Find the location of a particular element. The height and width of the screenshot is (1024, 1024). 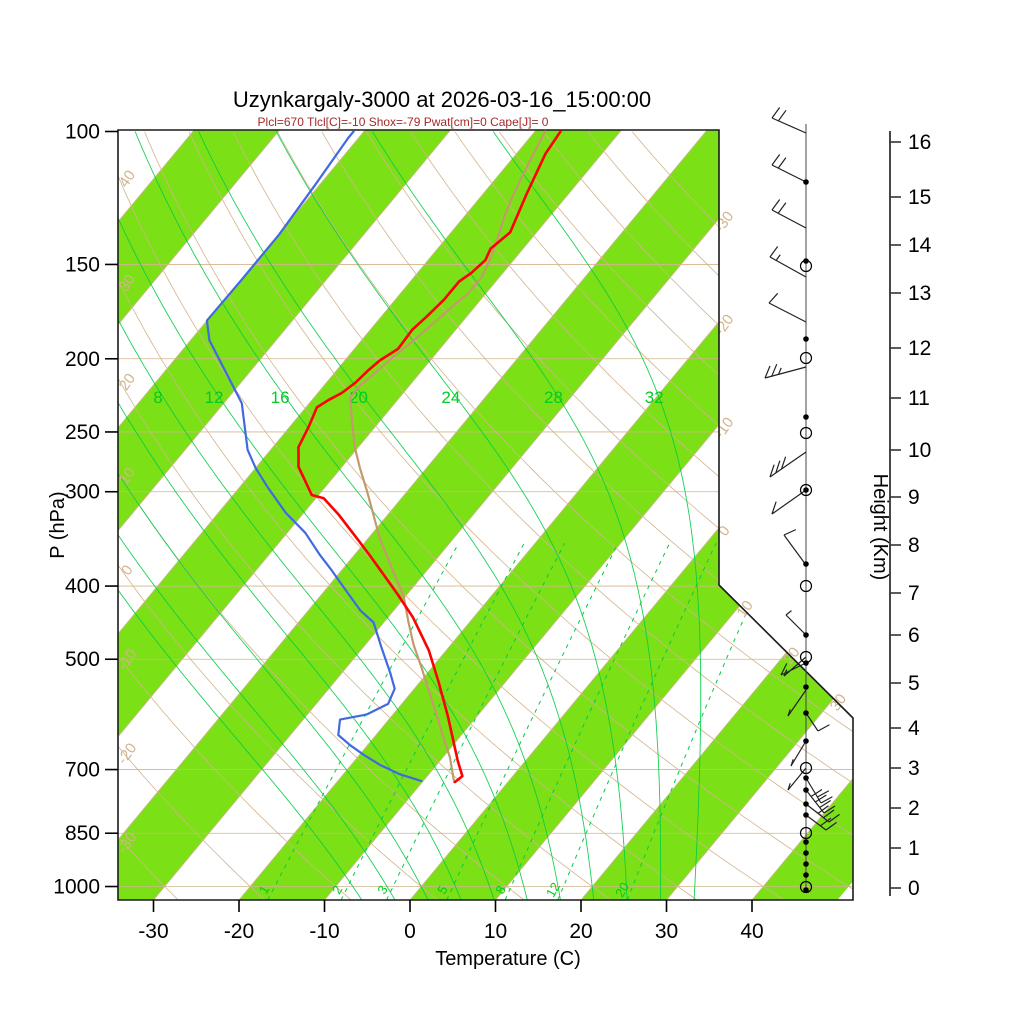

moist-adiabat-label: 8 is located at coordinates (157, 397).